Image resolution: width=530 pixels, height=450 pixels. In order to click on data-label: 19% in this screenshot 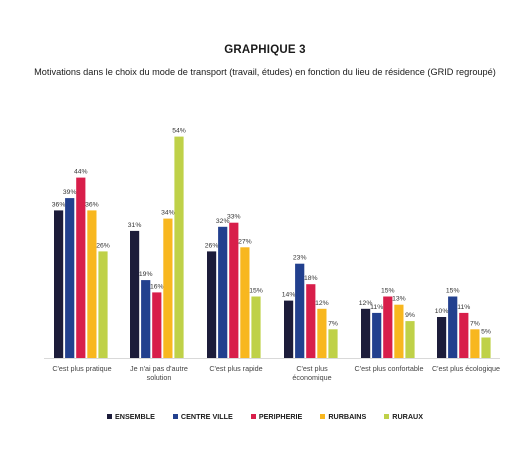, I will do `click(146, 274)`.